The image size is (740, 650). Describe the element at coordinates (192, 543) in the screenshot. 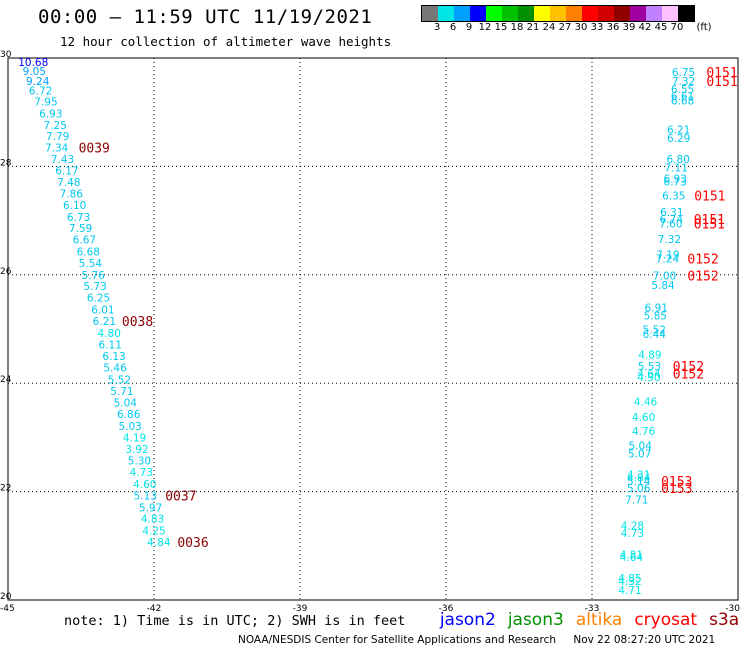

I see `left-pass-time-label: 0036` at that location.